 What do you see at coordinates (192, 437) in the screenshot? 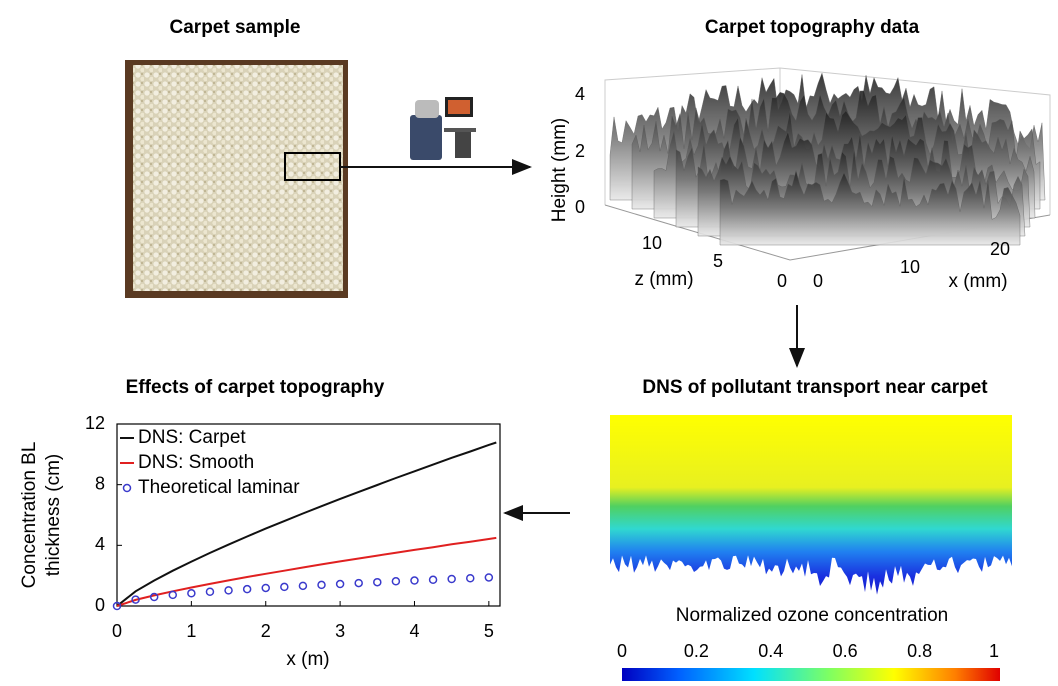
I see `legend-label: DNS: Carpet` at bounding box center [192, 437].